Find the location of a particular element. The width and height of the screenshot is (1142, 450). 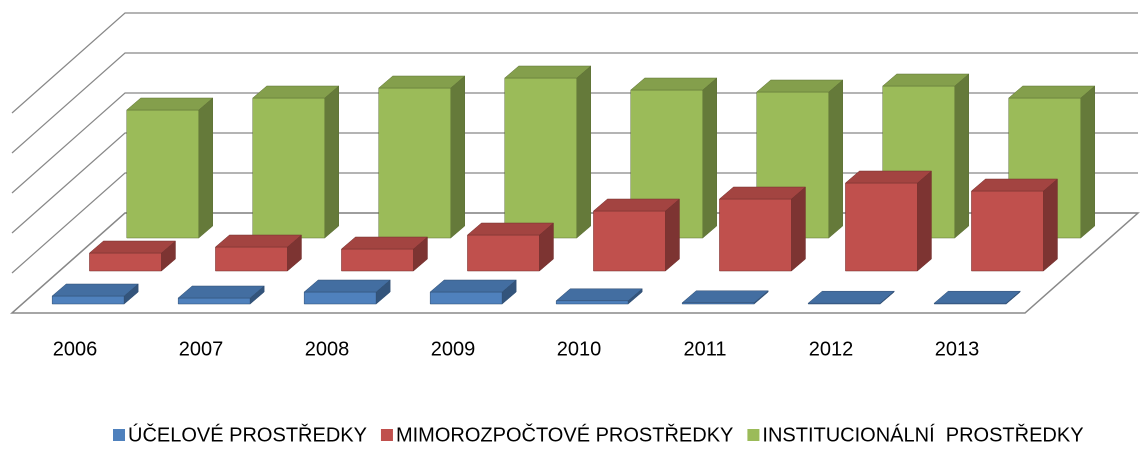

x-tick-label: 2009 is located at coordinates (453, 349).